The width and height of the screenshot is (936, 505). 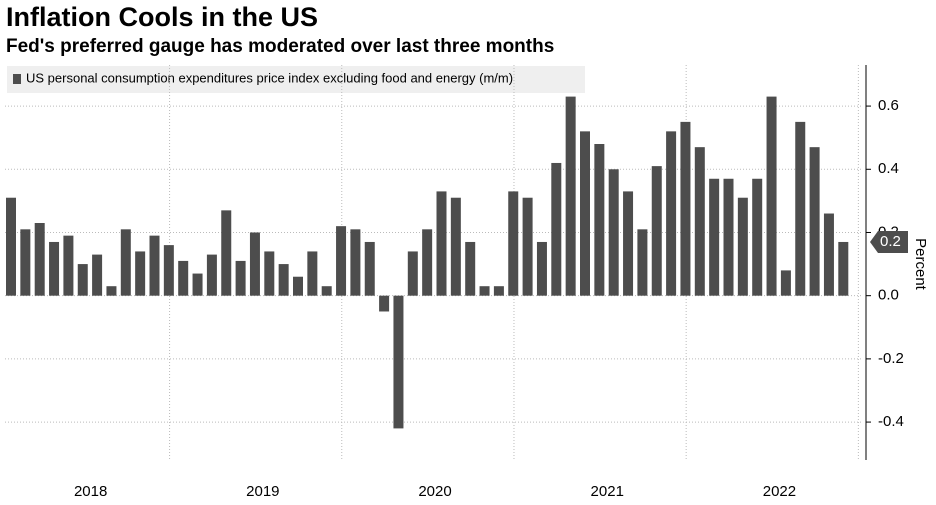 I want to click on x-tick-label: 2018, so click(x=90, y=491).